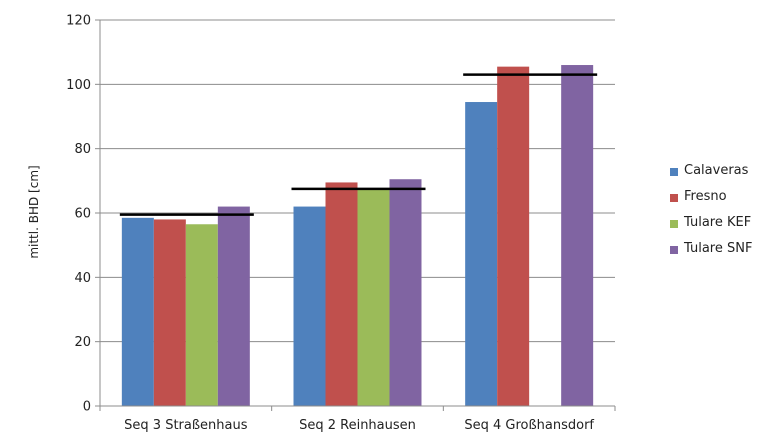 Image resolution: width=783 pixels, height=437 pixels. What do you see at coordinates (711, 209) in the screenshot?
I see `legend: Calaveras Fresno Tulare KEF Tulare SNF` at bounding box center [711, 209].